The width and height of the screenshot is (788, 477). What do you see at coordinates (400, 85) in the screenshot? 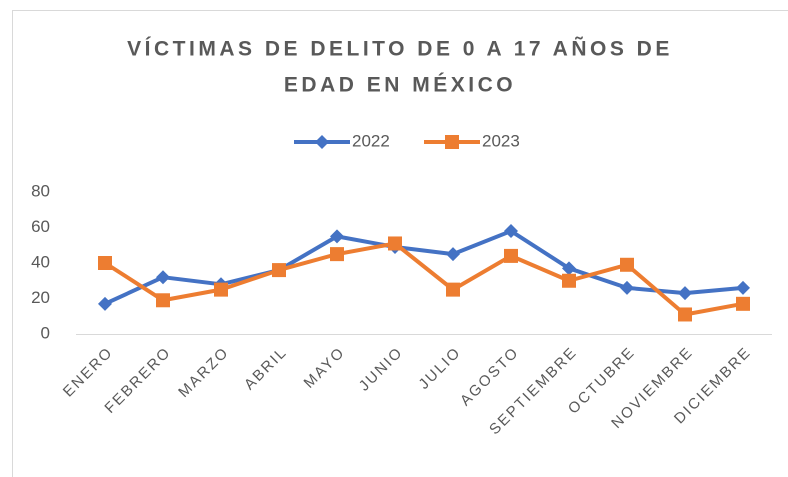
I see `chart-title: EDAD EN MÉXICO` at bounding box center [400, 85].